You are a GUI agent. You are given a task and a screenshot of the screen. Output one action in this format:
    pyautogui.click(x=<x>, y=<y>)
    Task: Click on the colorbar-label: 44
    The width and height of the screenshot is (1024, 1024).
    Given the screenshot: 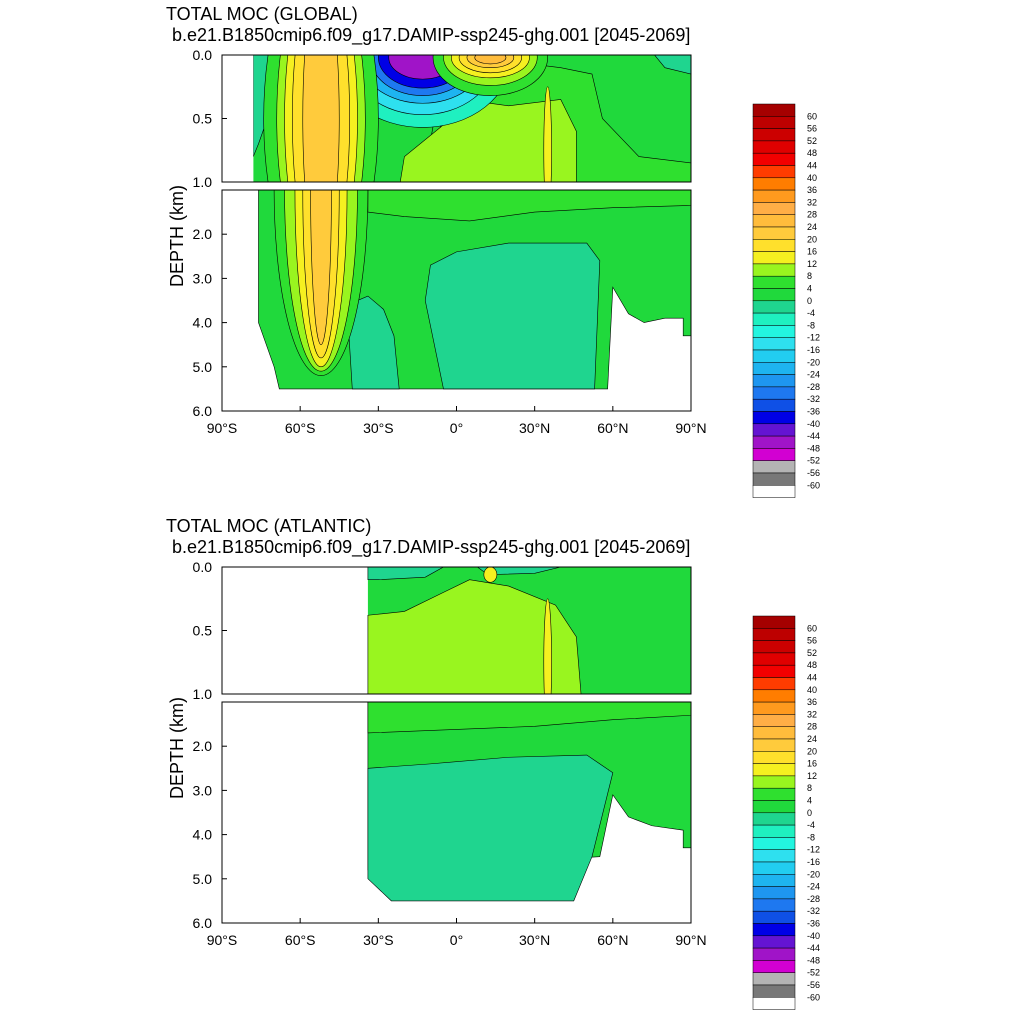 What is the action you would take?
    pyautogui.click(x=812, y=166)
    